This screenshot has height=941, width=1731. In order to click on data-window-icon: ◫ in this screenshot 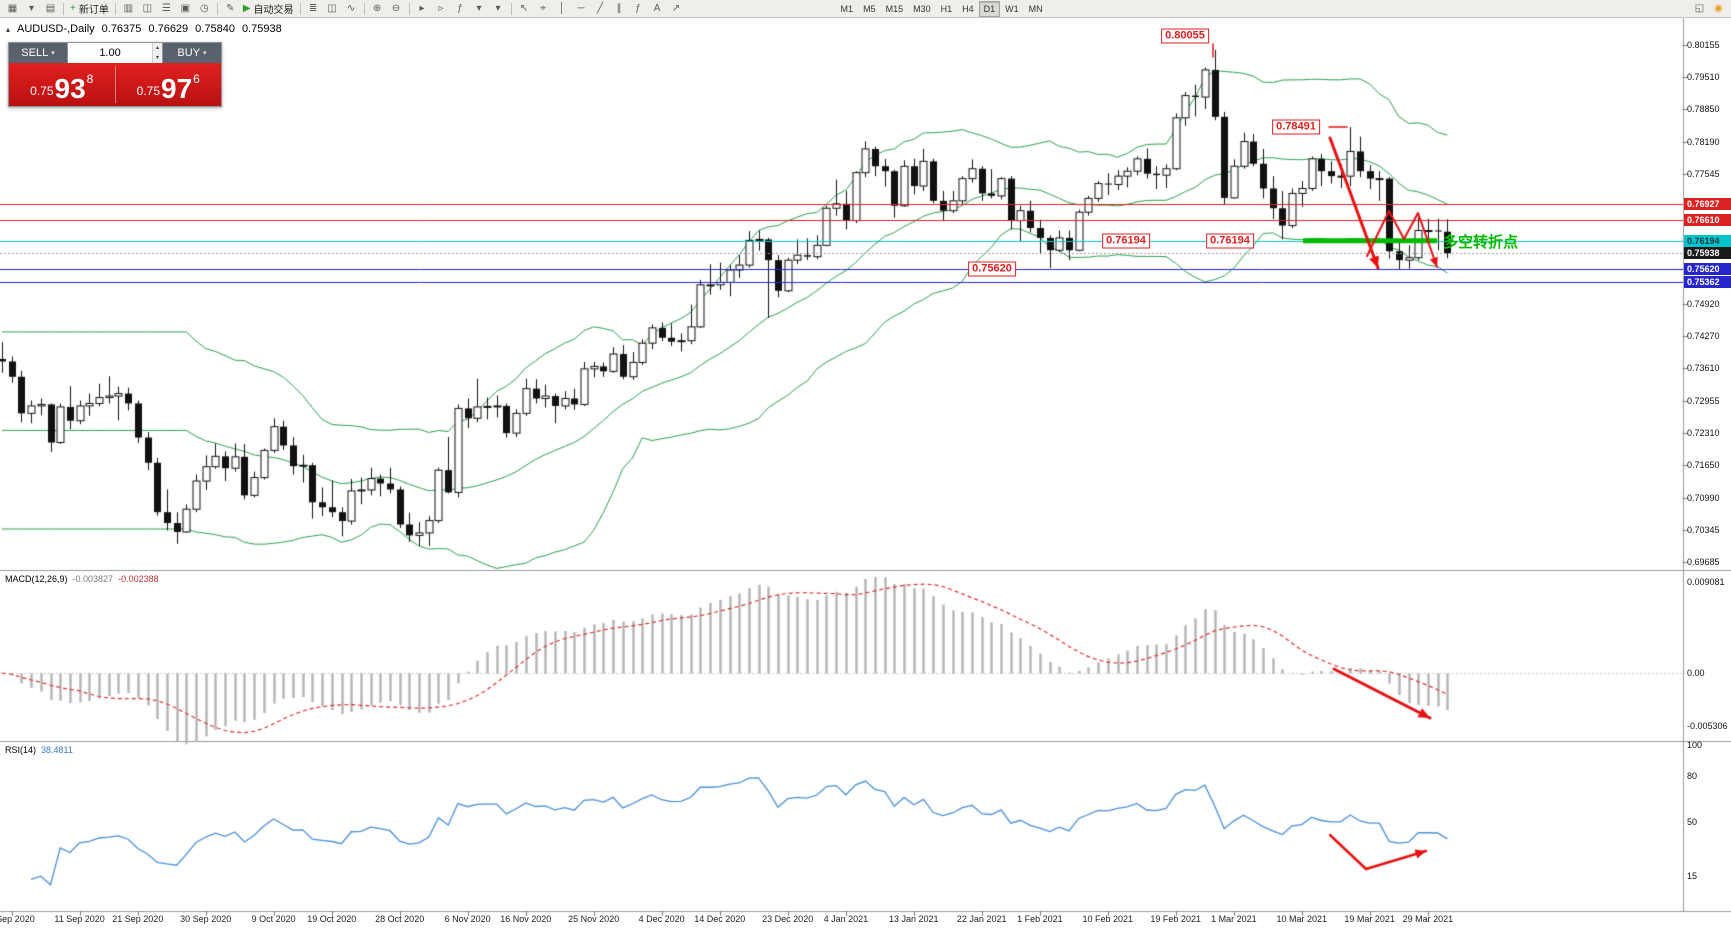, I will do `click(147, 8)`.